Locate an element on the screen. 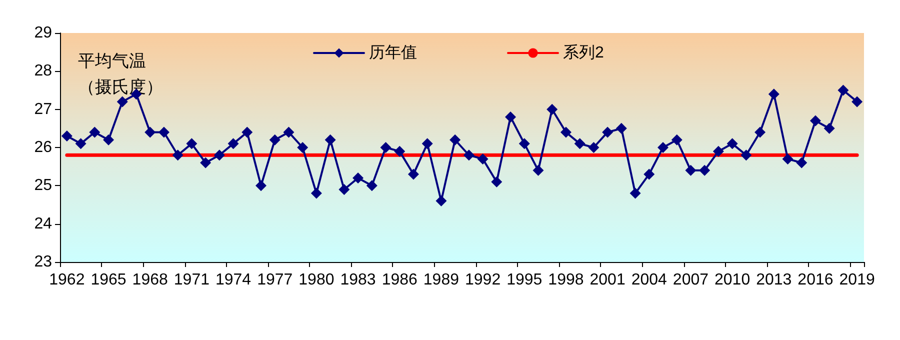  x-tick-label: 1971 is located at coordinates (192, 280).